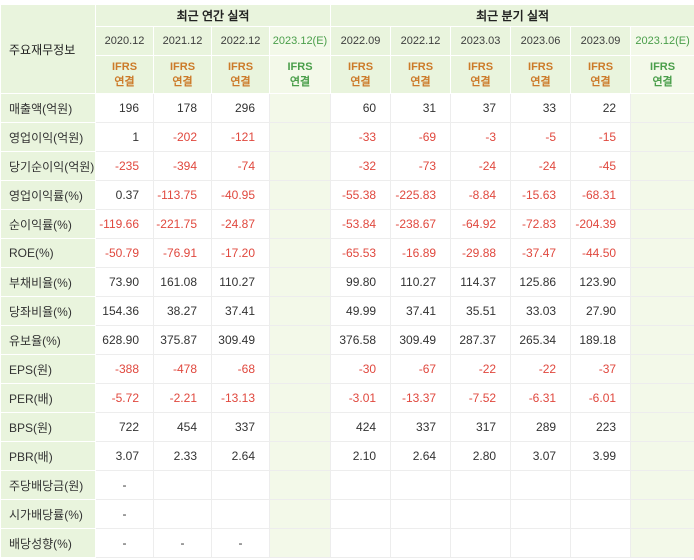 The height and width of the screenshot is (560, 694). What do you see at coordinates (240, 137) in the screenshot?
I see `cell: -121` at bounding box center [240, 137].